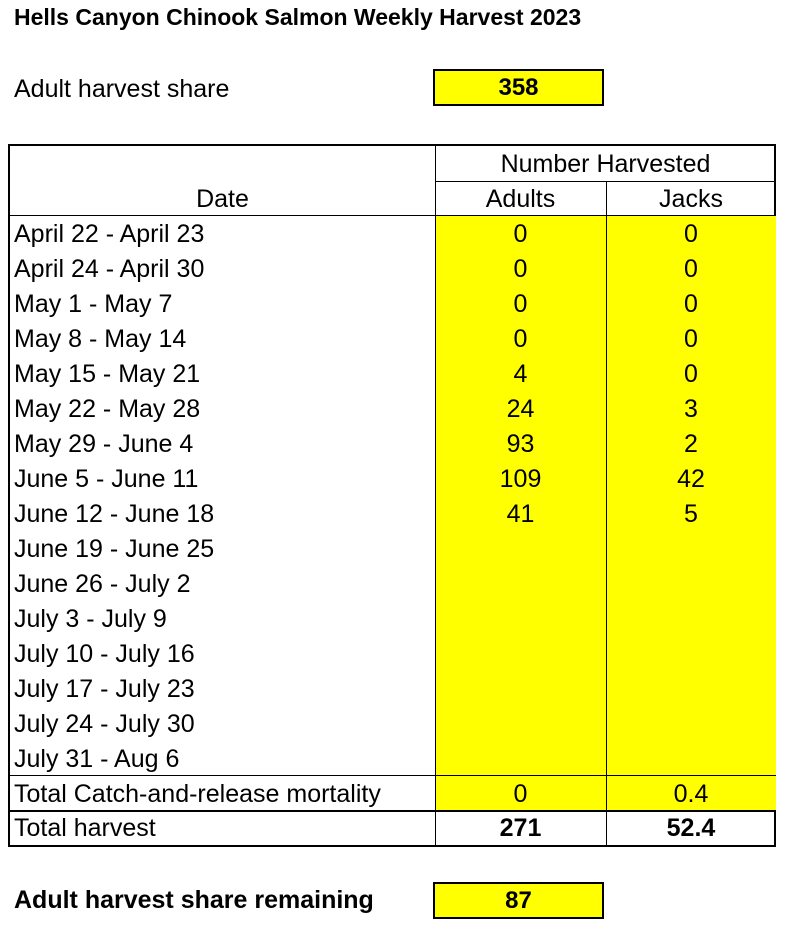 This screenshot has width=793, height=930. Describe the element at coordinates (435, 495) in the screenshot. I see `date-column-divider` at that location.